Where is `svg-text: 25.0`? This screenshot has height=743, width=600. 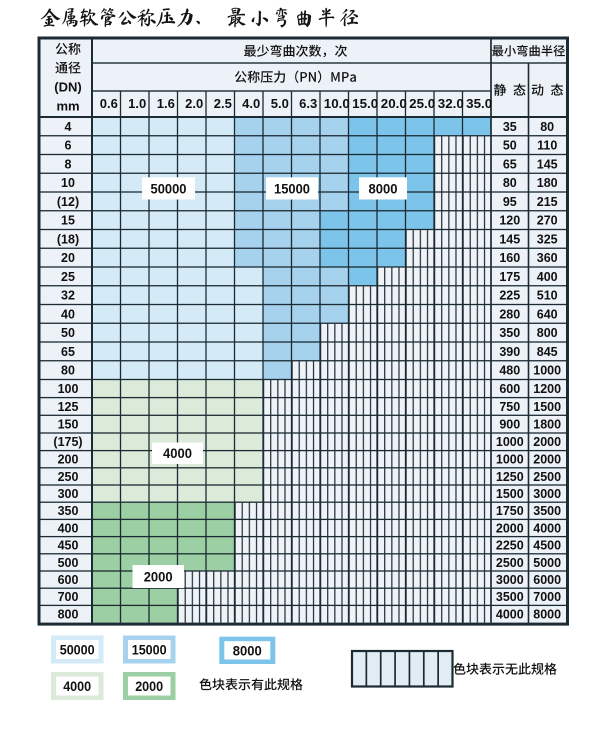
svg-text: 25.0 is located at coordinates (422, 103).